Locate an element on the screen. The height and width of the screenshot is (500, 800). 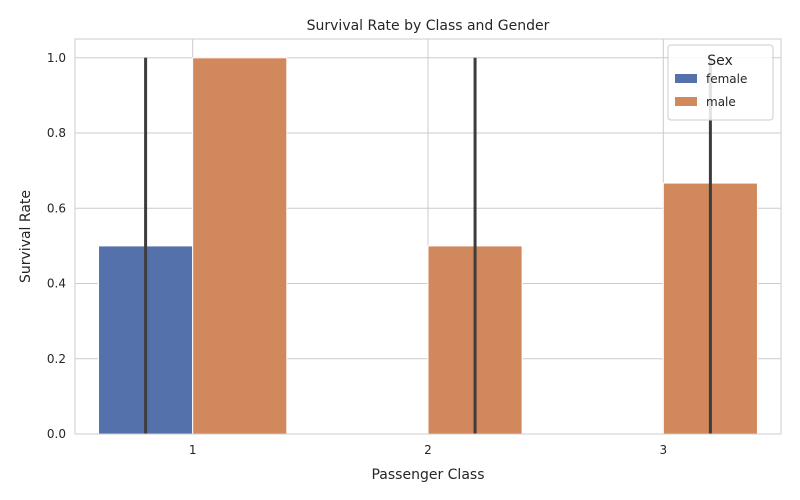
y-tick-labels: 0.0 0.2 0.4 0.6 0.8 1.0 is located at coordinates (56, 246).